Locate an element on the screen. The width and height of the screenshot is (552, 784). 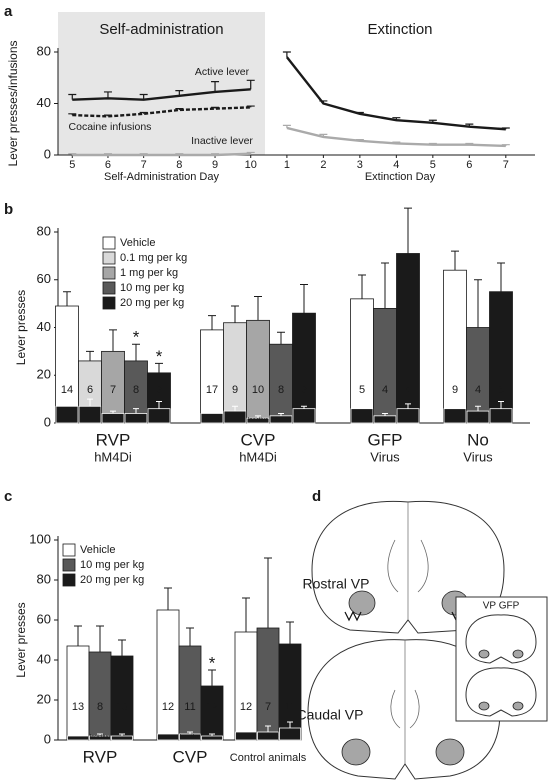
x-tick-label: 7 is located at coordinates (144, 165).